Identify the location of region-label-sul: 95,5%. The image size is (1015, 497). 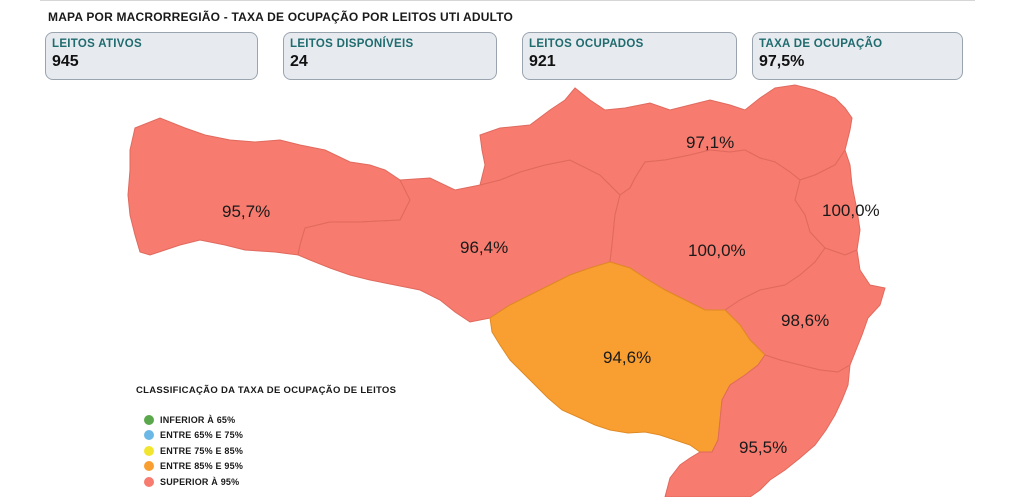
(763, 447).